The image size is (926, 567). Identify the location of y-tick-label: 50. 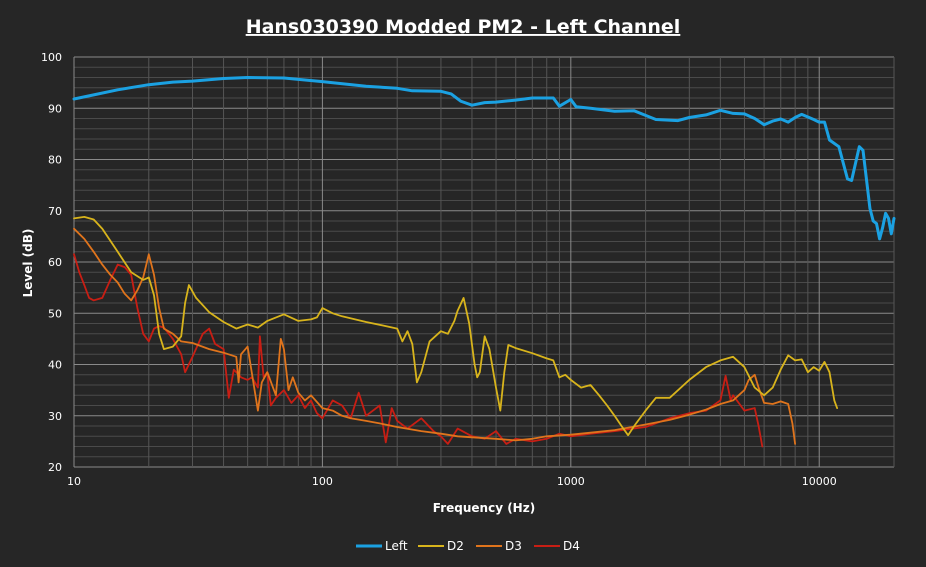
(55, 313).